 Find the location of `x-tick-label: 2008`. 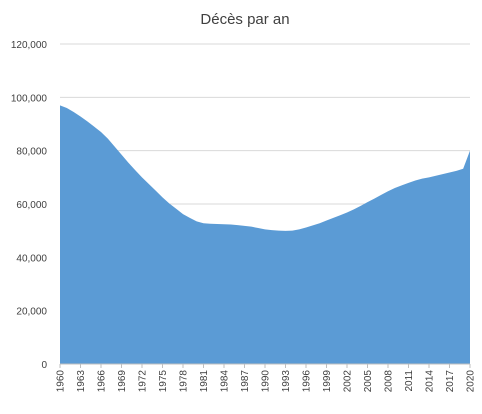

x-tick-label: 2008 is located at coordinates (389, 381).